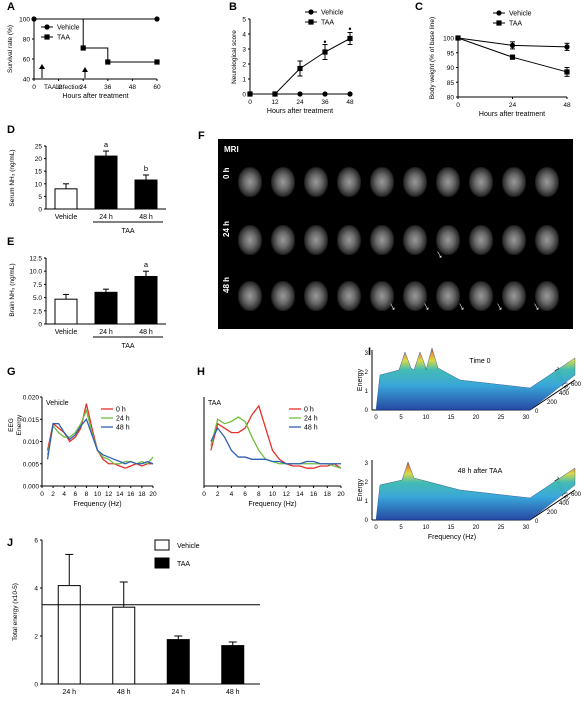 Image resolution: width=585 pixels, height=702 pixels. Describe the element at coordinates (39, 172) in the screenshot. I see `y-tick-label: 15` at that location.